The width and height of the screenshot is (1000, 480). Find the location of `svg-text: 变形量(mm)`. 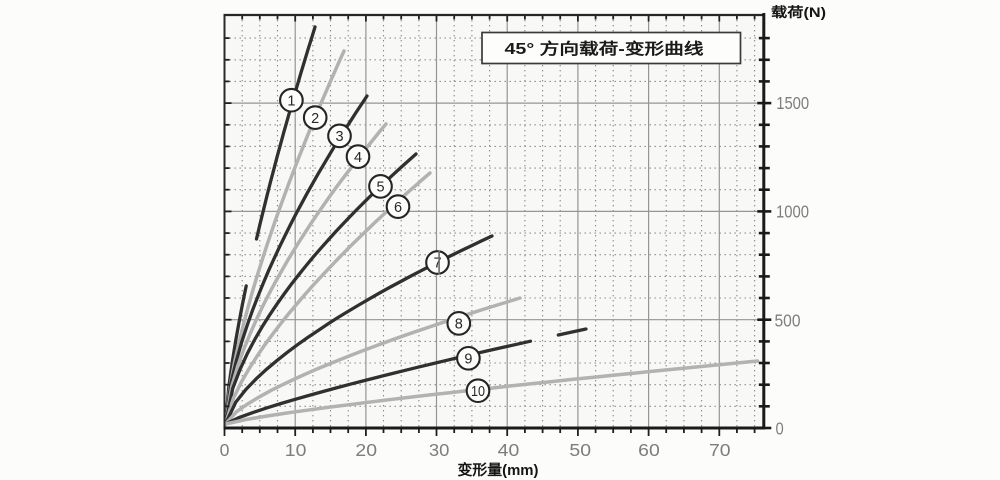

svg-text: 变形量(mm) is located at coordinates (498, 470).